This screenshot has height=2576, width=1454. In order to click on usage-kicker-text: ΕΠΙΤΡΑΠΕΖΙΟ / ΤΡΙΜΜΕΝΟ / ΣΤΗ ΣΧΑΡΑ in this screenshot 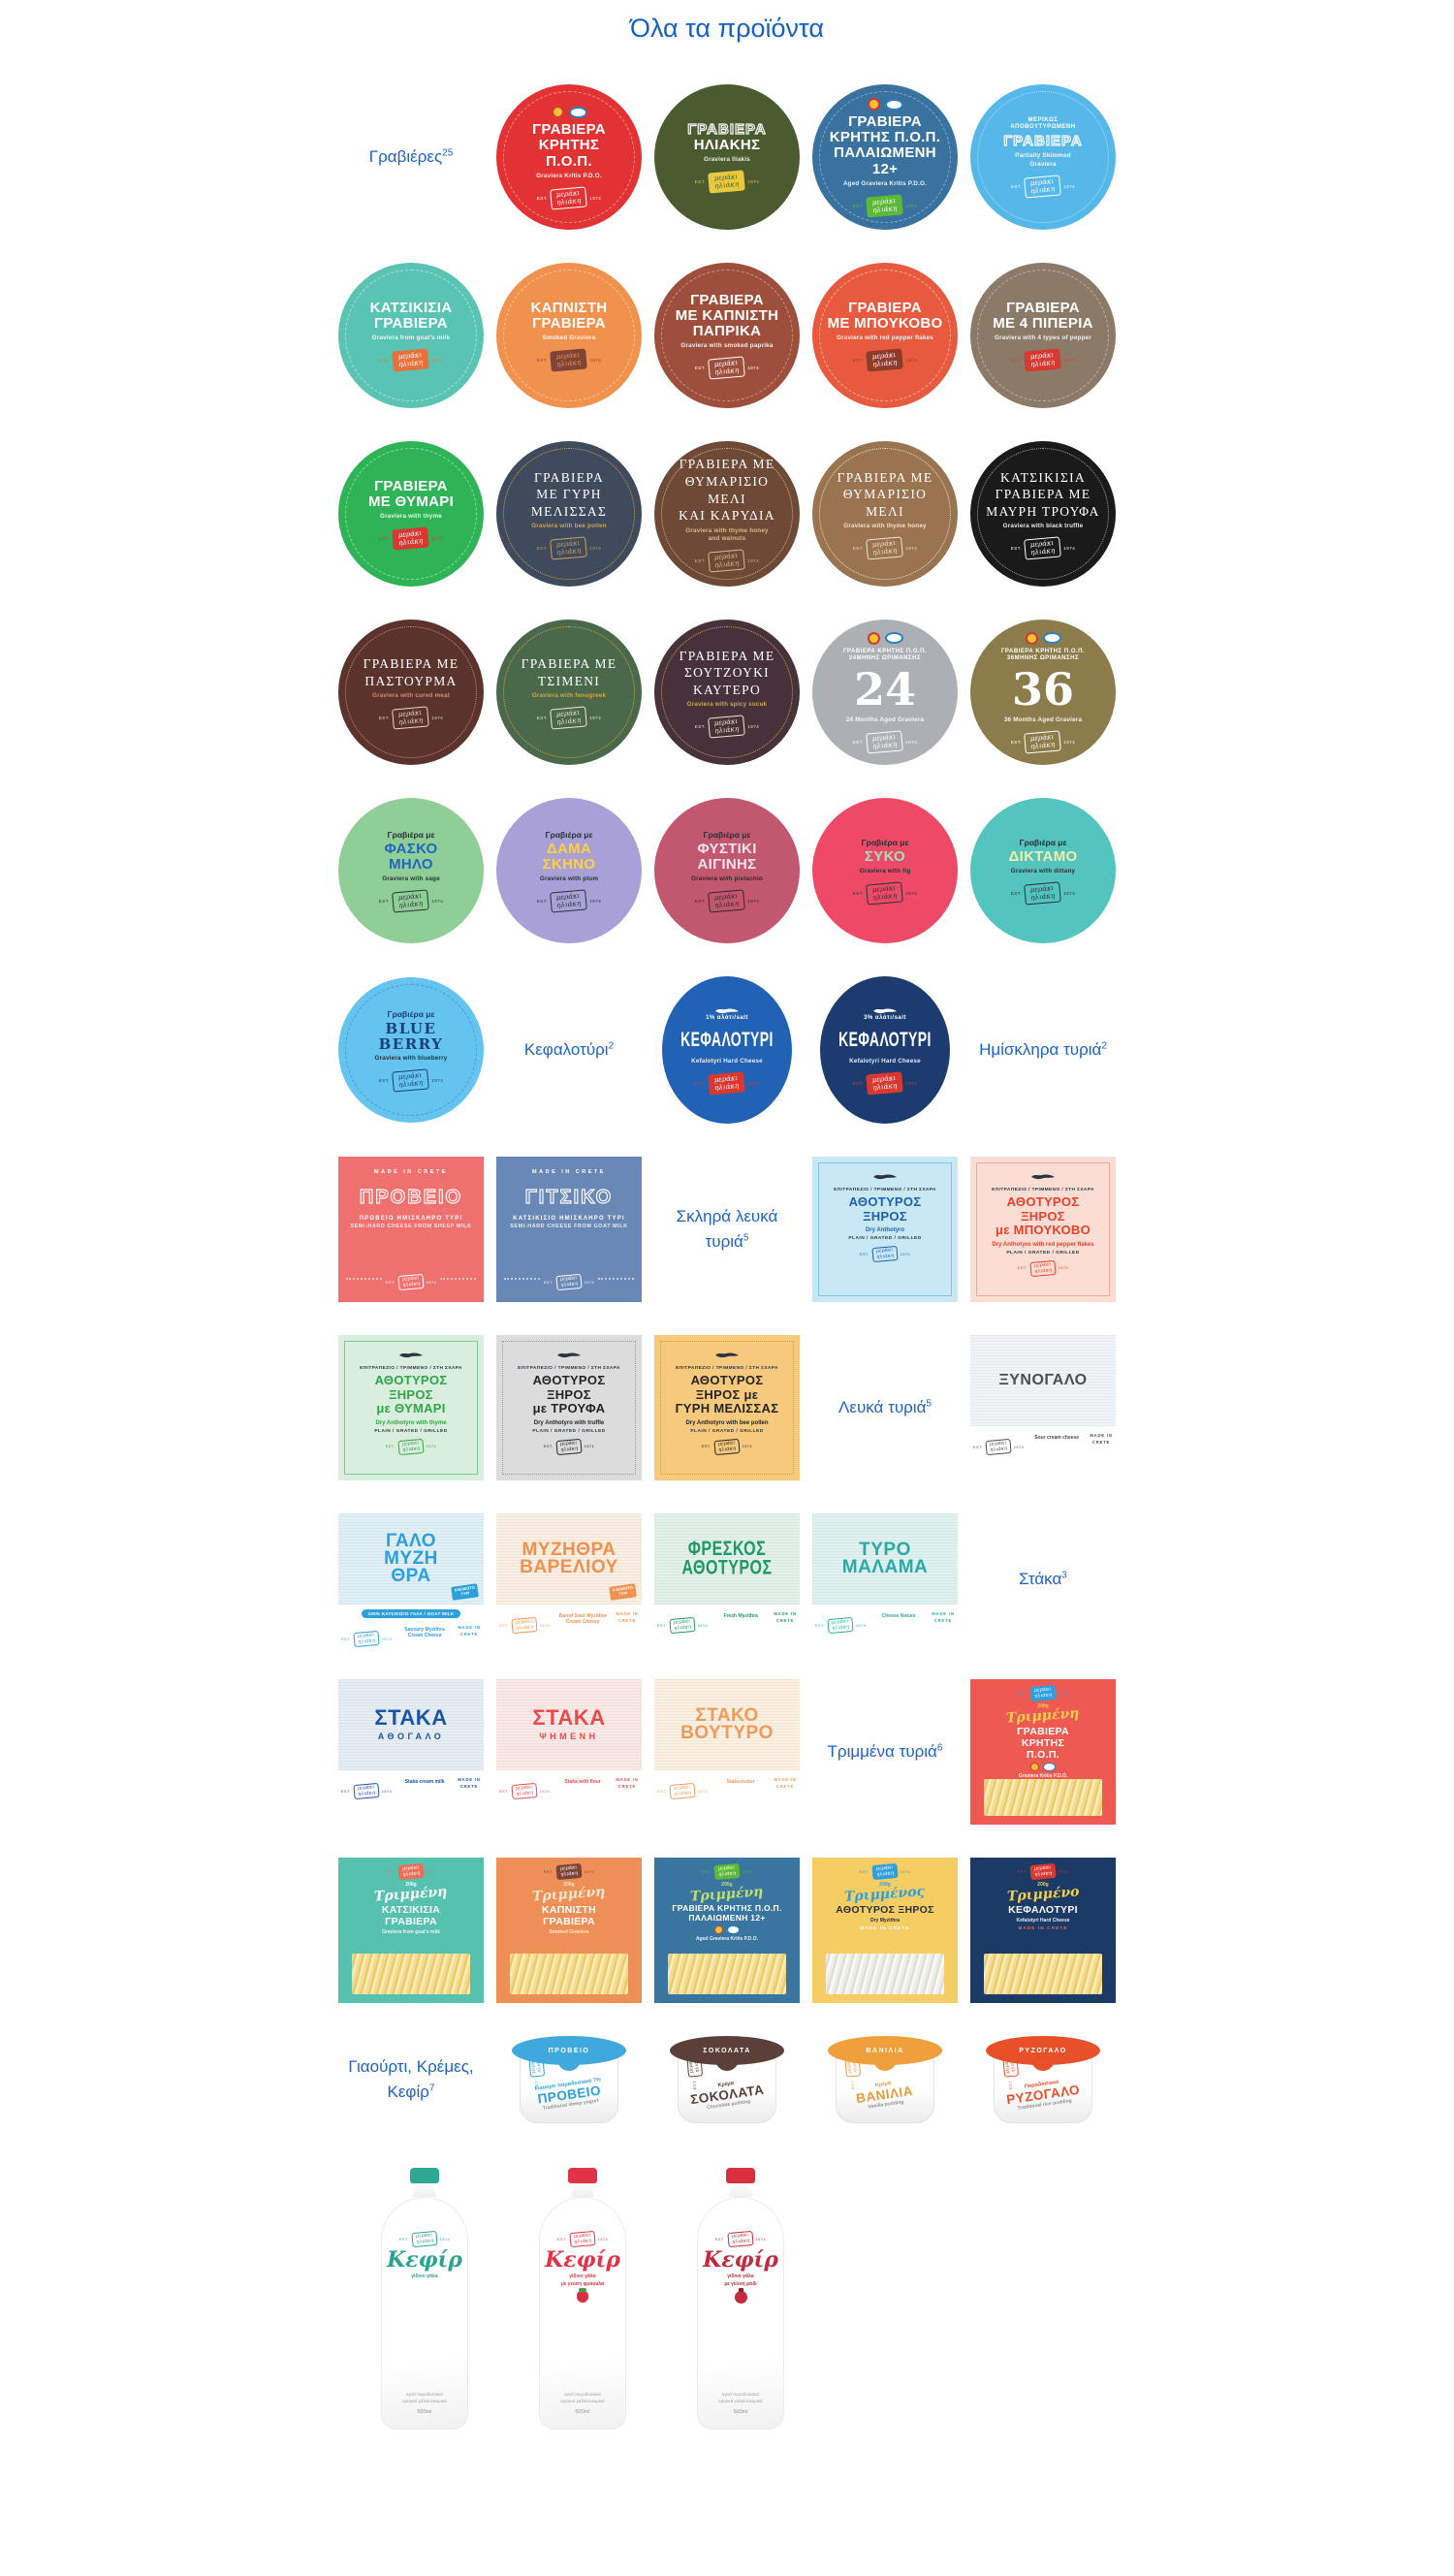, I will do `click(569, 1368)`.